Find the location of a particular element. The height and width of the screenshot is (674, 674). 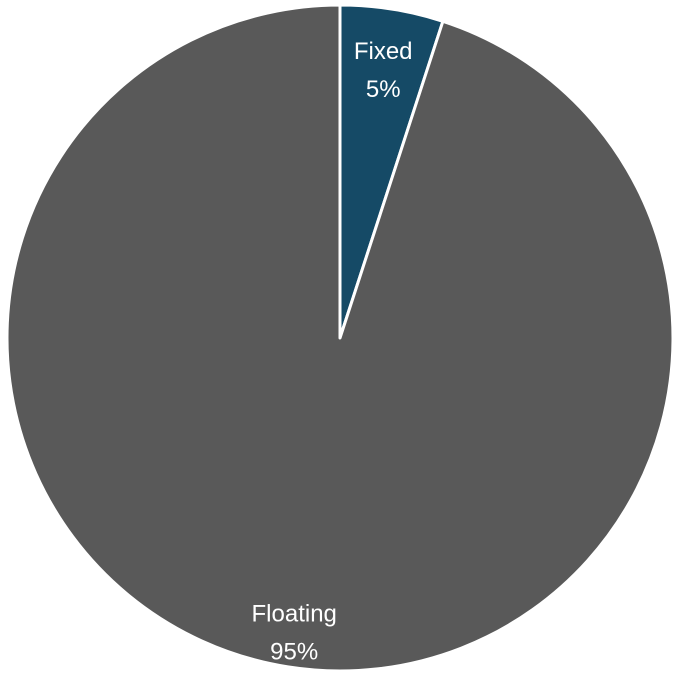

slice-label-percent: 95% is located at coordinates (294, 651).